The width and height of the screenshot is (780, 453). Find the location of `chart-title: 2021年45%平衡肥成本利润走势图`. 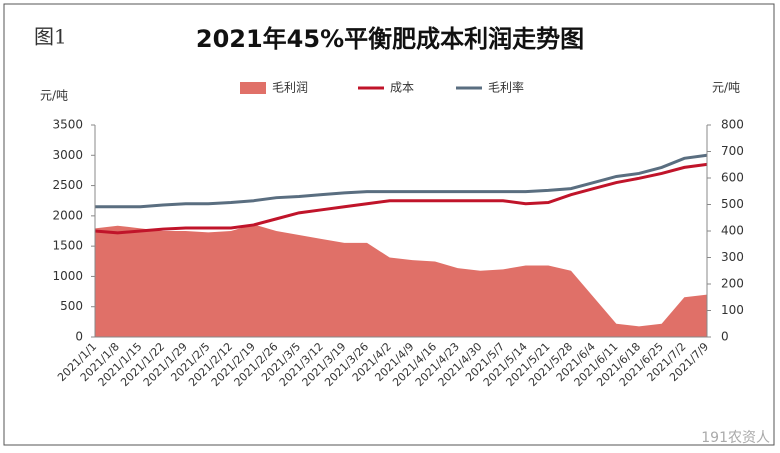

chart-title: 2021年45%平衡肥成本利润走势图 is located at coordinates (390, 39).